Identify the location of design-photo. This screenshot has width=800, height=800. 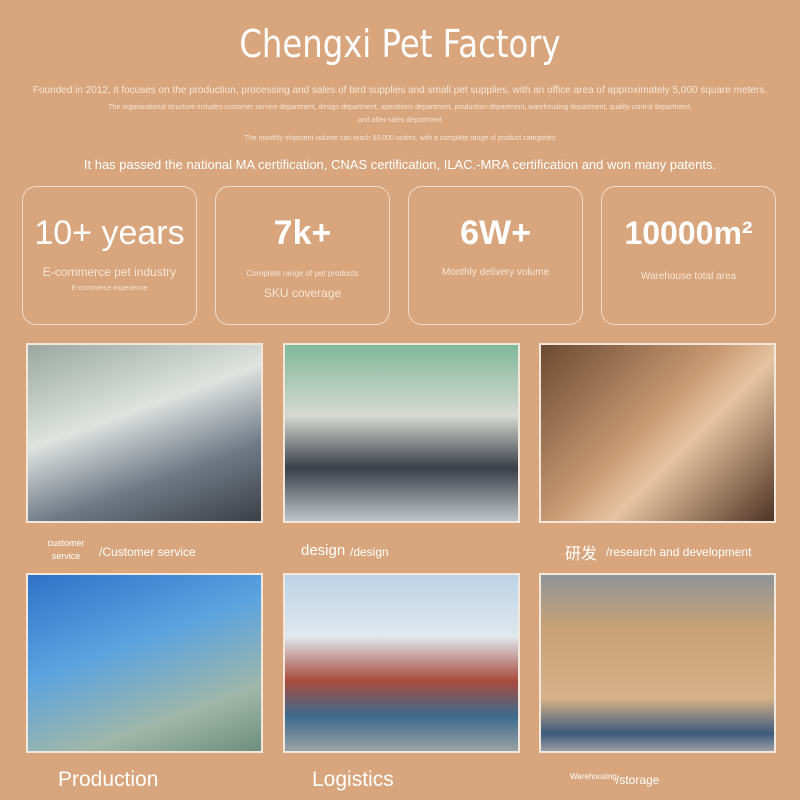
(401, 433).